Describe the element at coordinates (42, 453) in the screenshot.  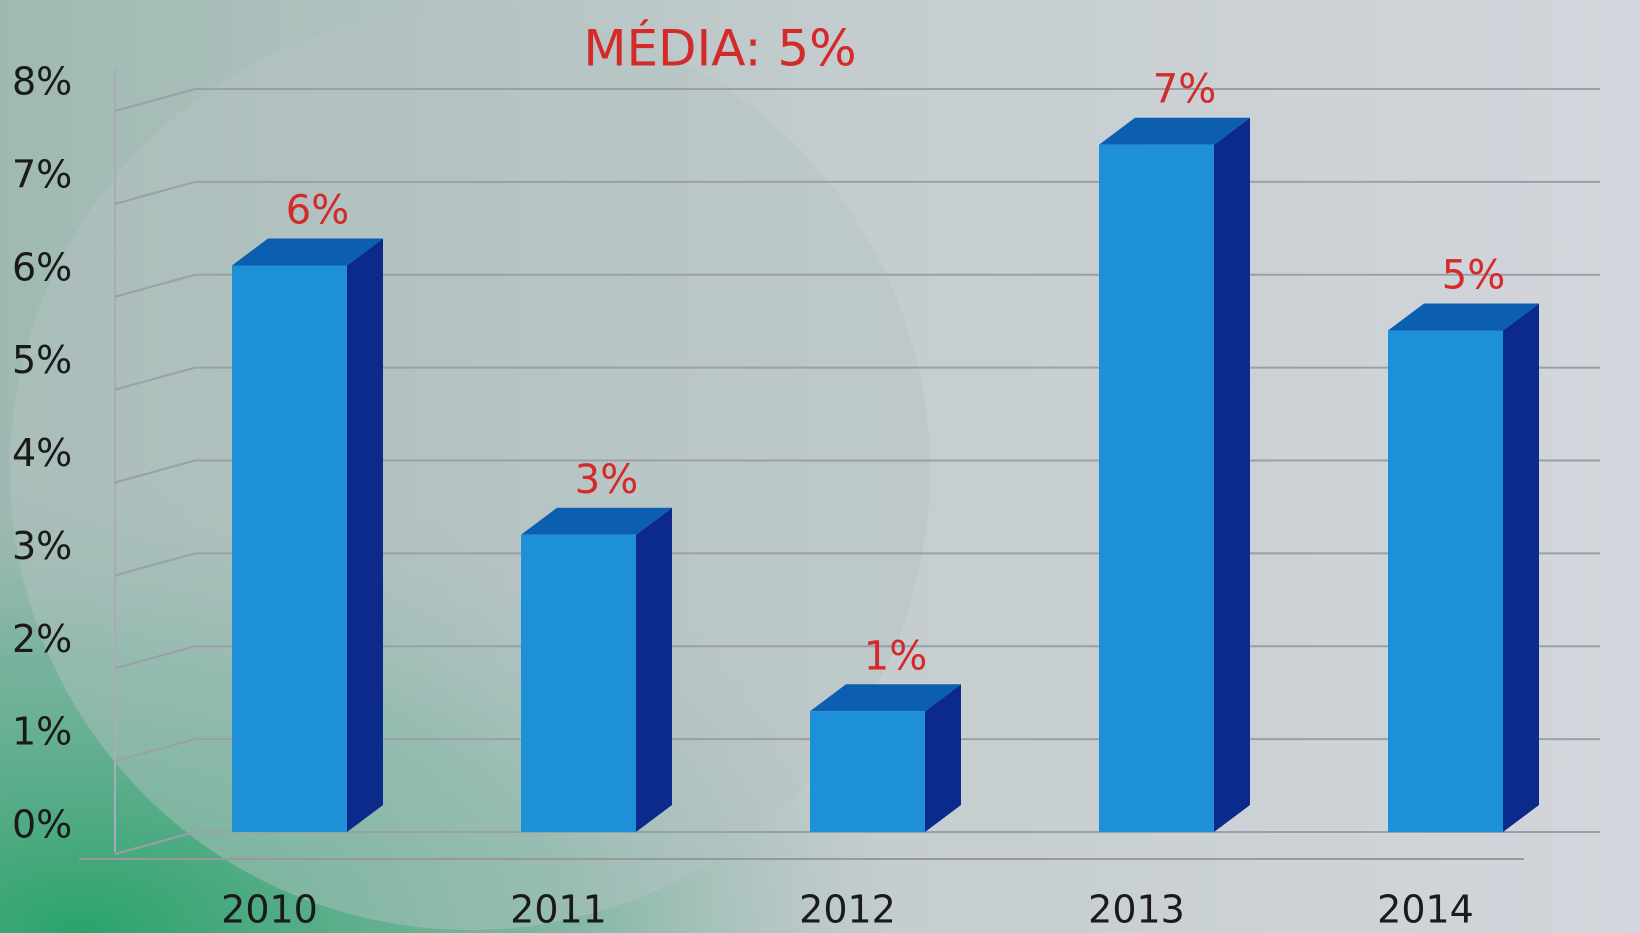
I see `y-tick-label: 4%` at that location.